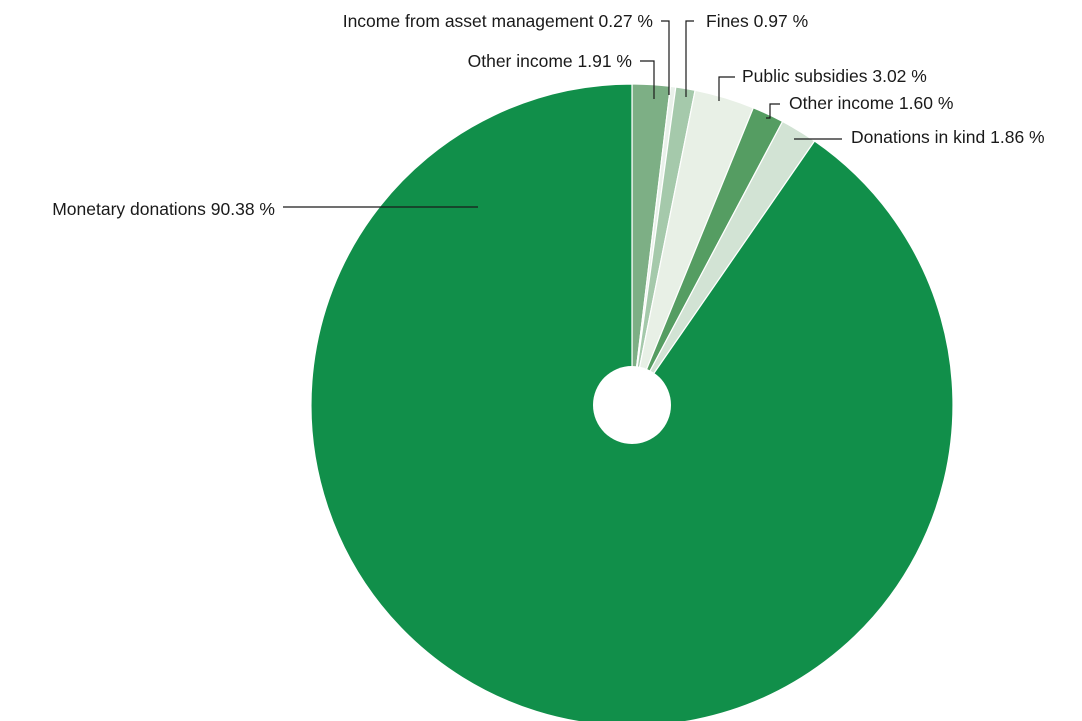 This screenshot has width=1082, height=721. I want to click on slice-label: Fines 0.97 %, so click(757, 21).